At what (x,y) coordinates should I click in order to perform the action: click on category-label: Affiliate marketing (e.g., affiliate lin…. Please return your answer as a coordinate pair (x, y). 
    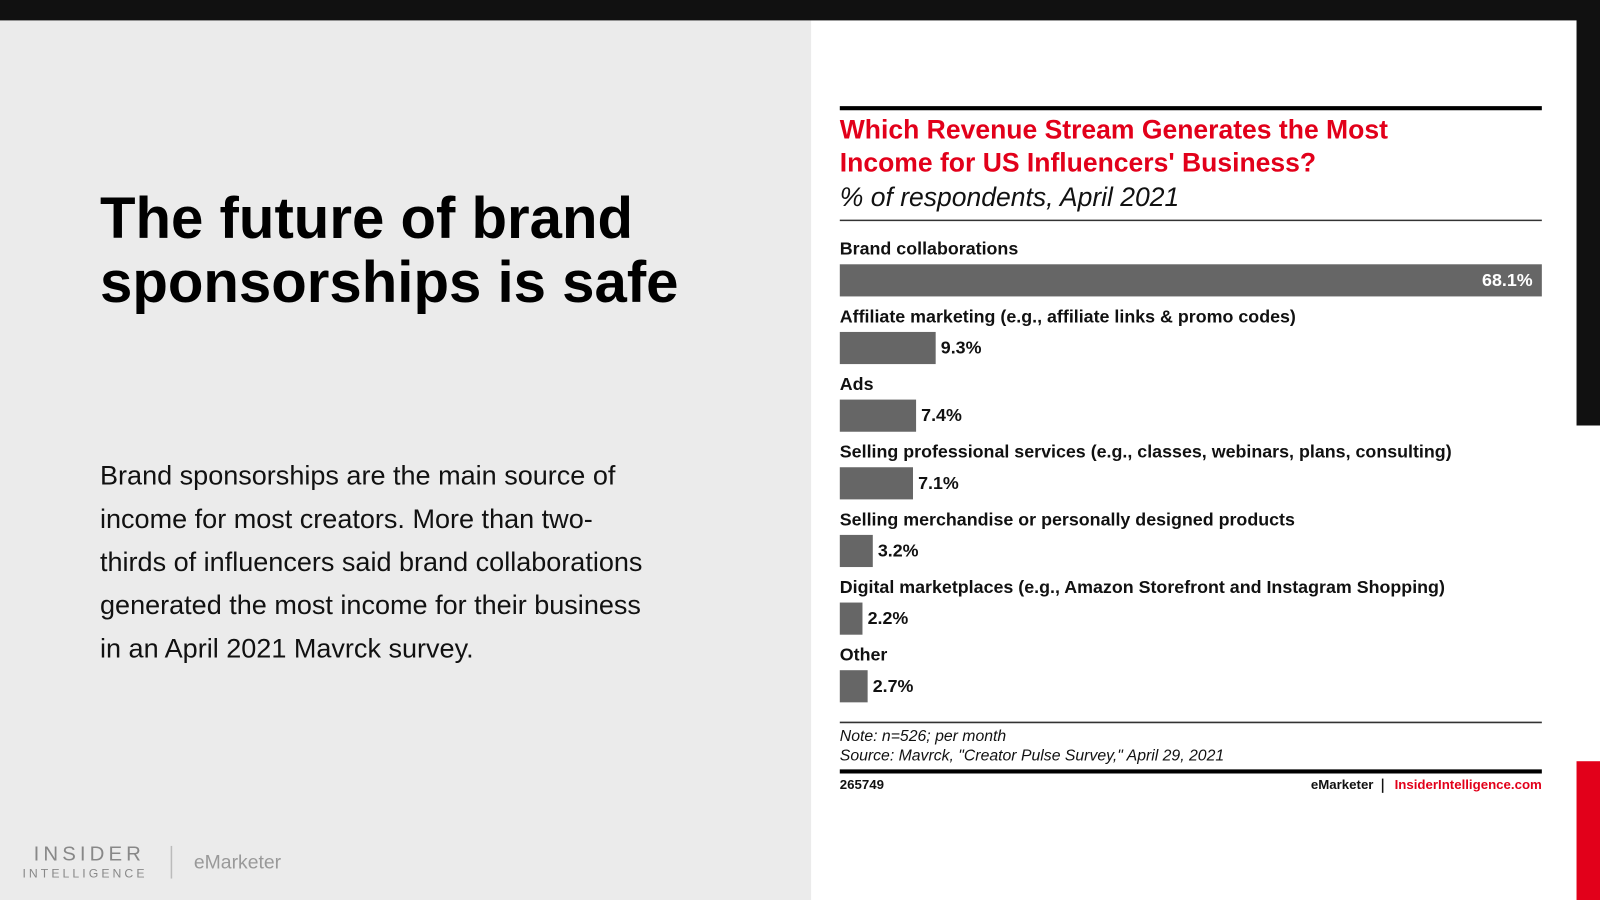
    Looking at the image, I should click on (1068, 316).